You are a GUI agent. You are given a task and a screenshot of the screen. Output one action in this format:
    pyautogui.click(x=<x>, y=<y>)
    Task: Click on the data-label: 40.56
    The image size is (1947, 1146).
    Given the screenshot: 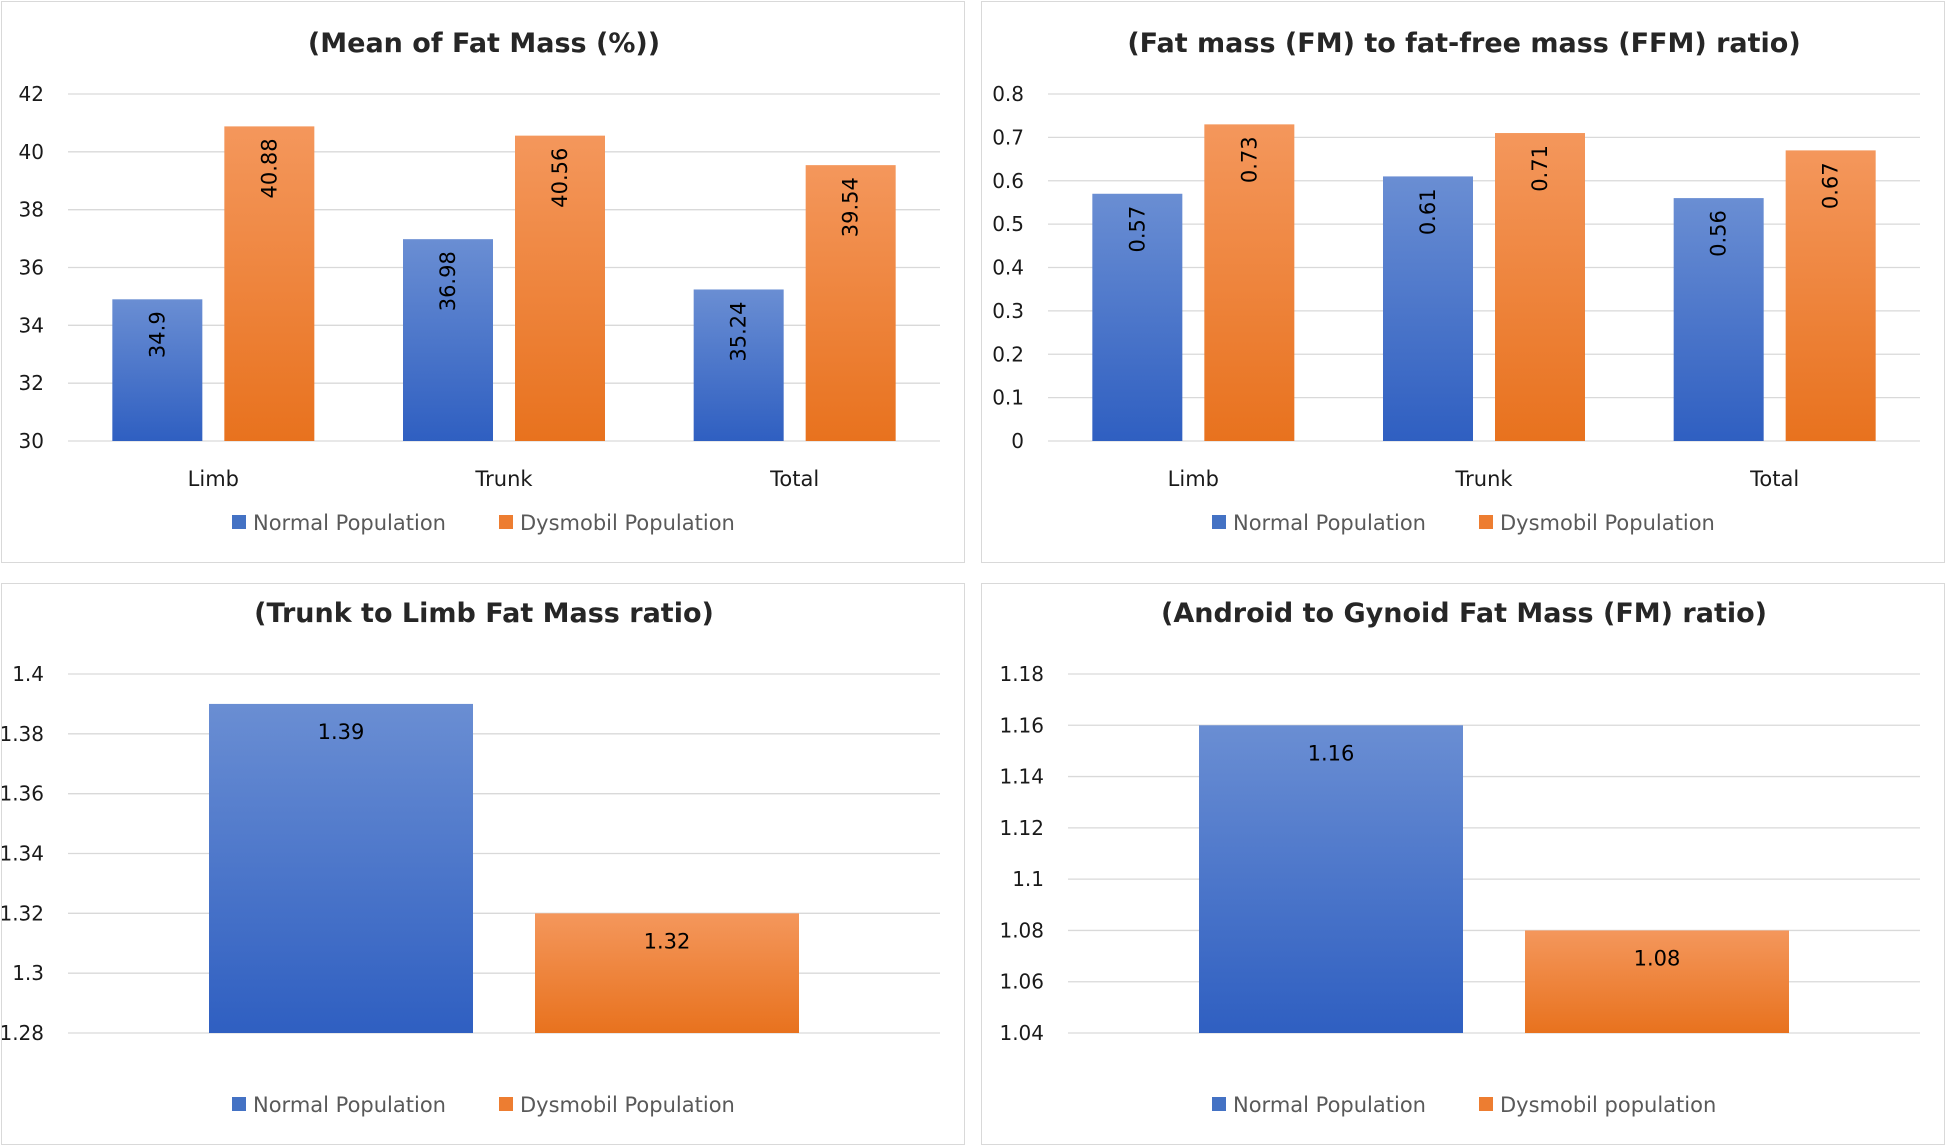 What is the action you would take?
    pyautogui.click(x=560, y=178)
    